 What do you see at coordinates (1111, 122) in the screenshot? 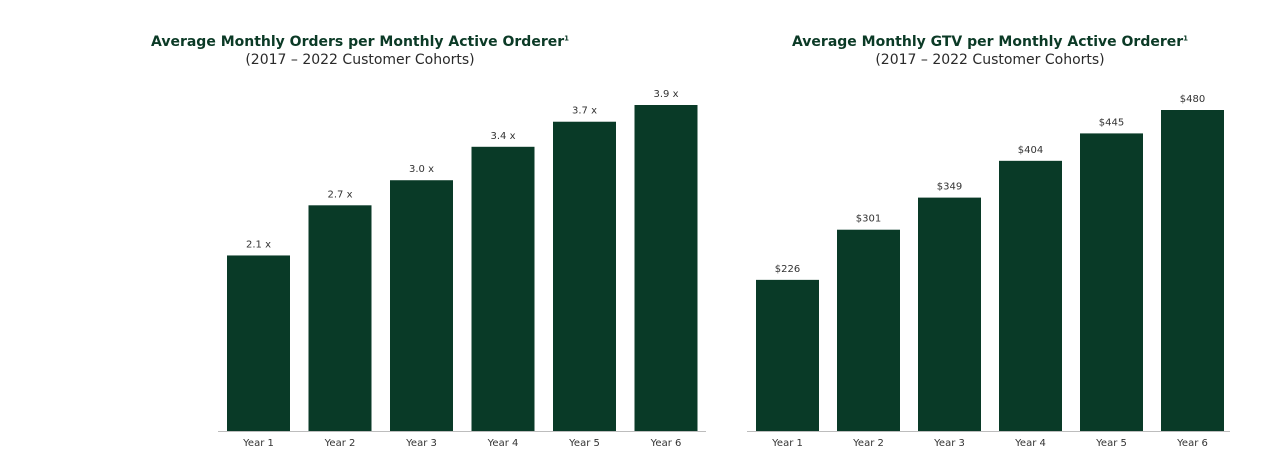
I see `gtv-data-label-5: $445` at bounding box center [1111, 122].